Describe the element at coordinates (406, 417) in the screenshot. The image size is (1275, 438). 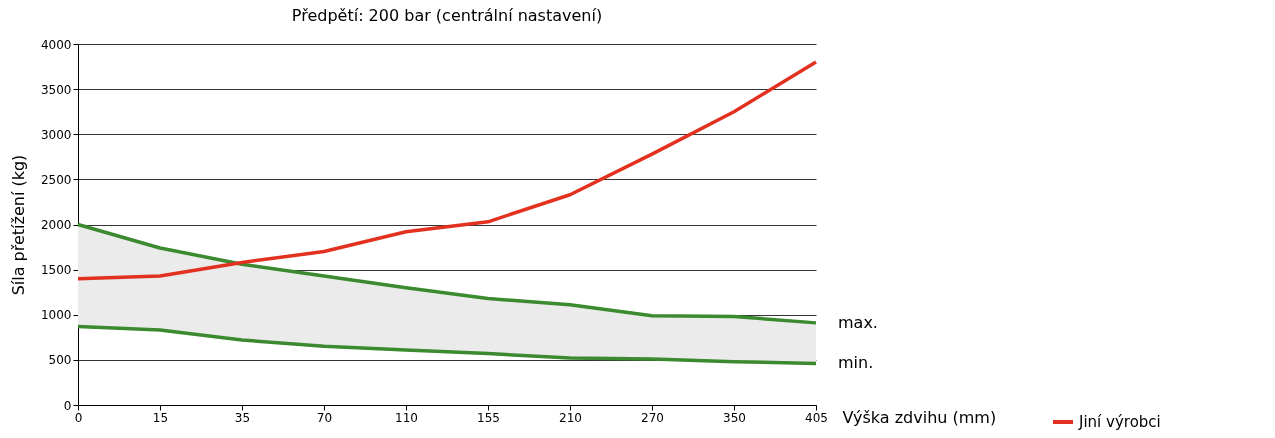
I see `x-tick-label: 110` at that location.